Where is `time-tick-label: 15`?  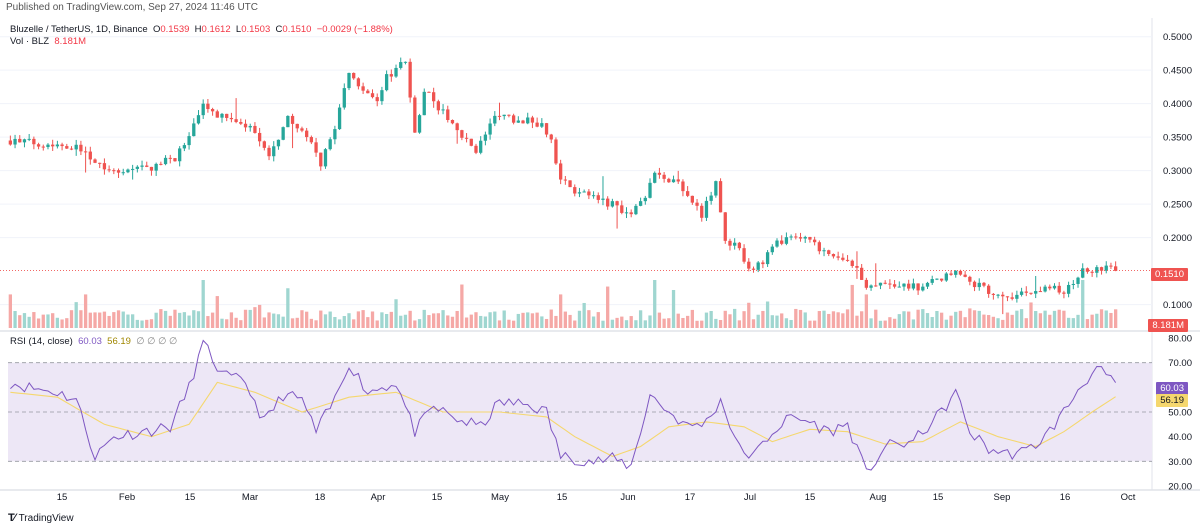
time-tick-label: 15 is located at coordinates (190, 497).